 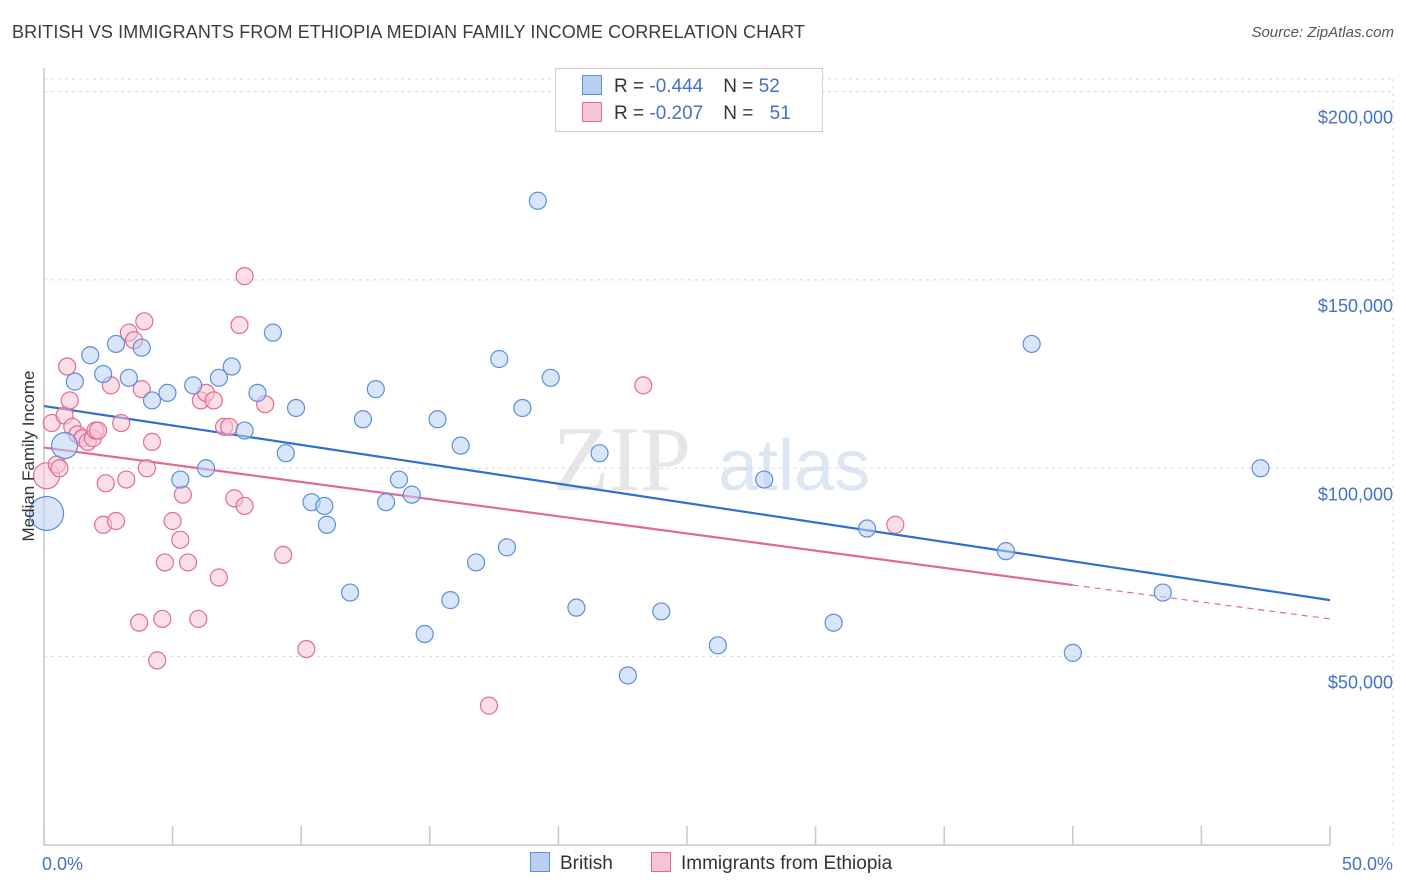 What do you see at coordinates (1355, 494) in the screenshot?
I see `y-tick-label: $100,000` at bounding box center [1355, 494].